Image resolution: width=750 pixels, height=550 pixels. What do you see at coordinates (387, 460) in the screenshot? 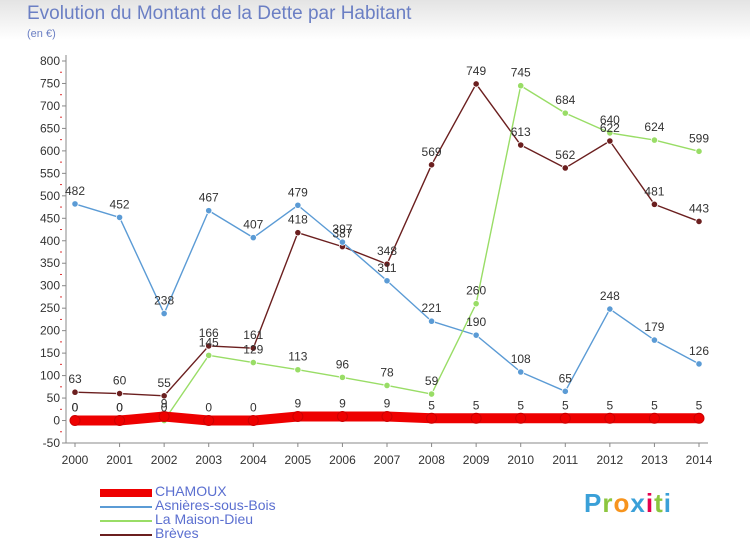
I see `x-tick-label: 2007` at bounding box center [387, 460].